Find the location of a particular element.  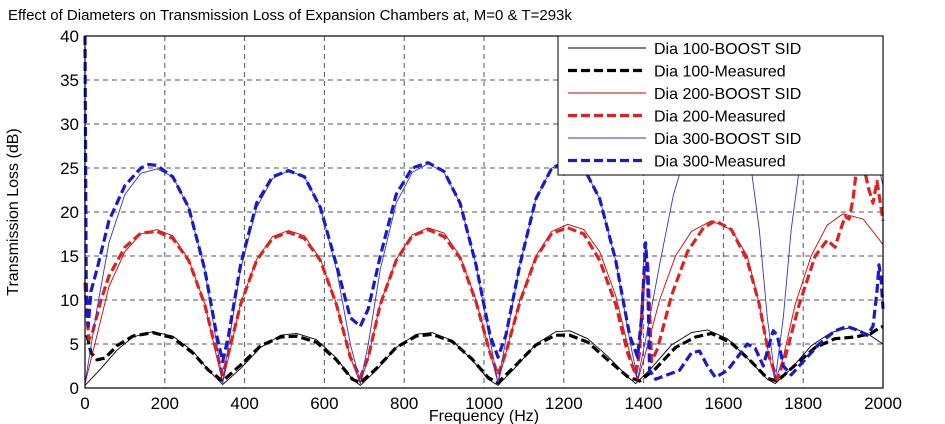

x-tick-label: 1000 is located at coordinates (484, 403).